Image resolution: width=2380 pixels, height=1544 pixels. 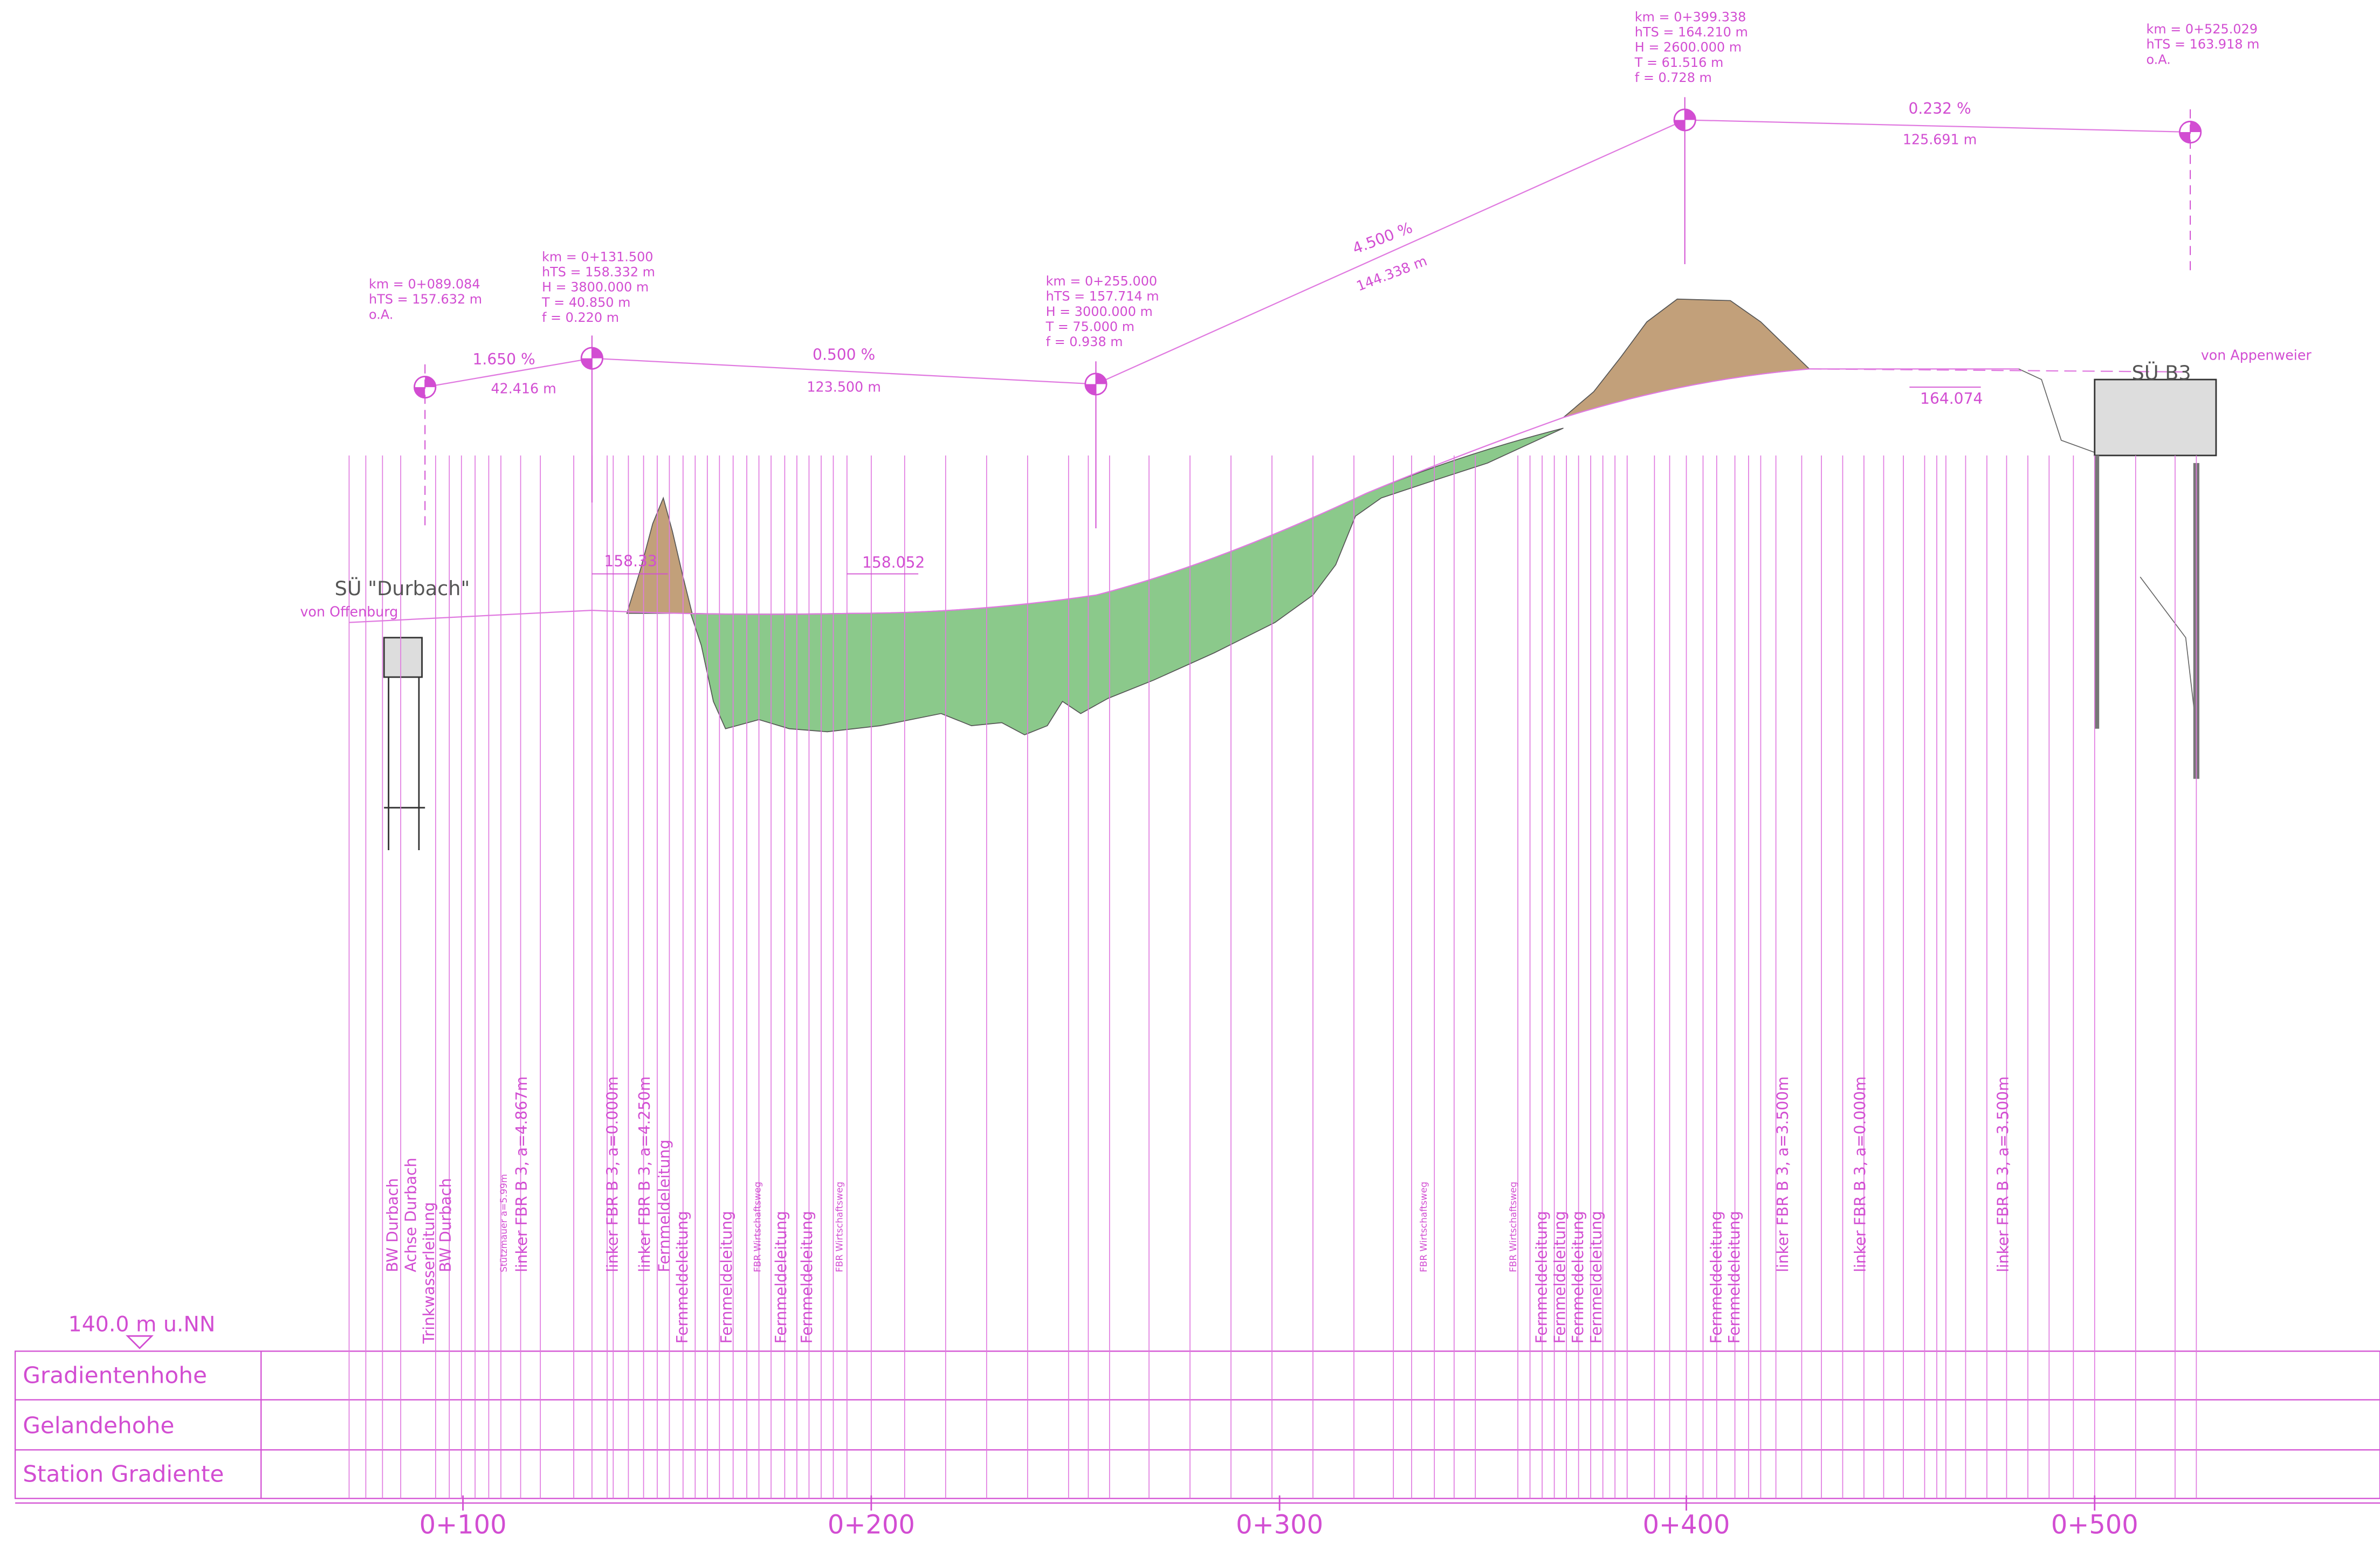 What do you see at coordinates (2094, 1525) in the screenshot?
I see `station-label: 0+500` at bounding box center [2094, 1525].